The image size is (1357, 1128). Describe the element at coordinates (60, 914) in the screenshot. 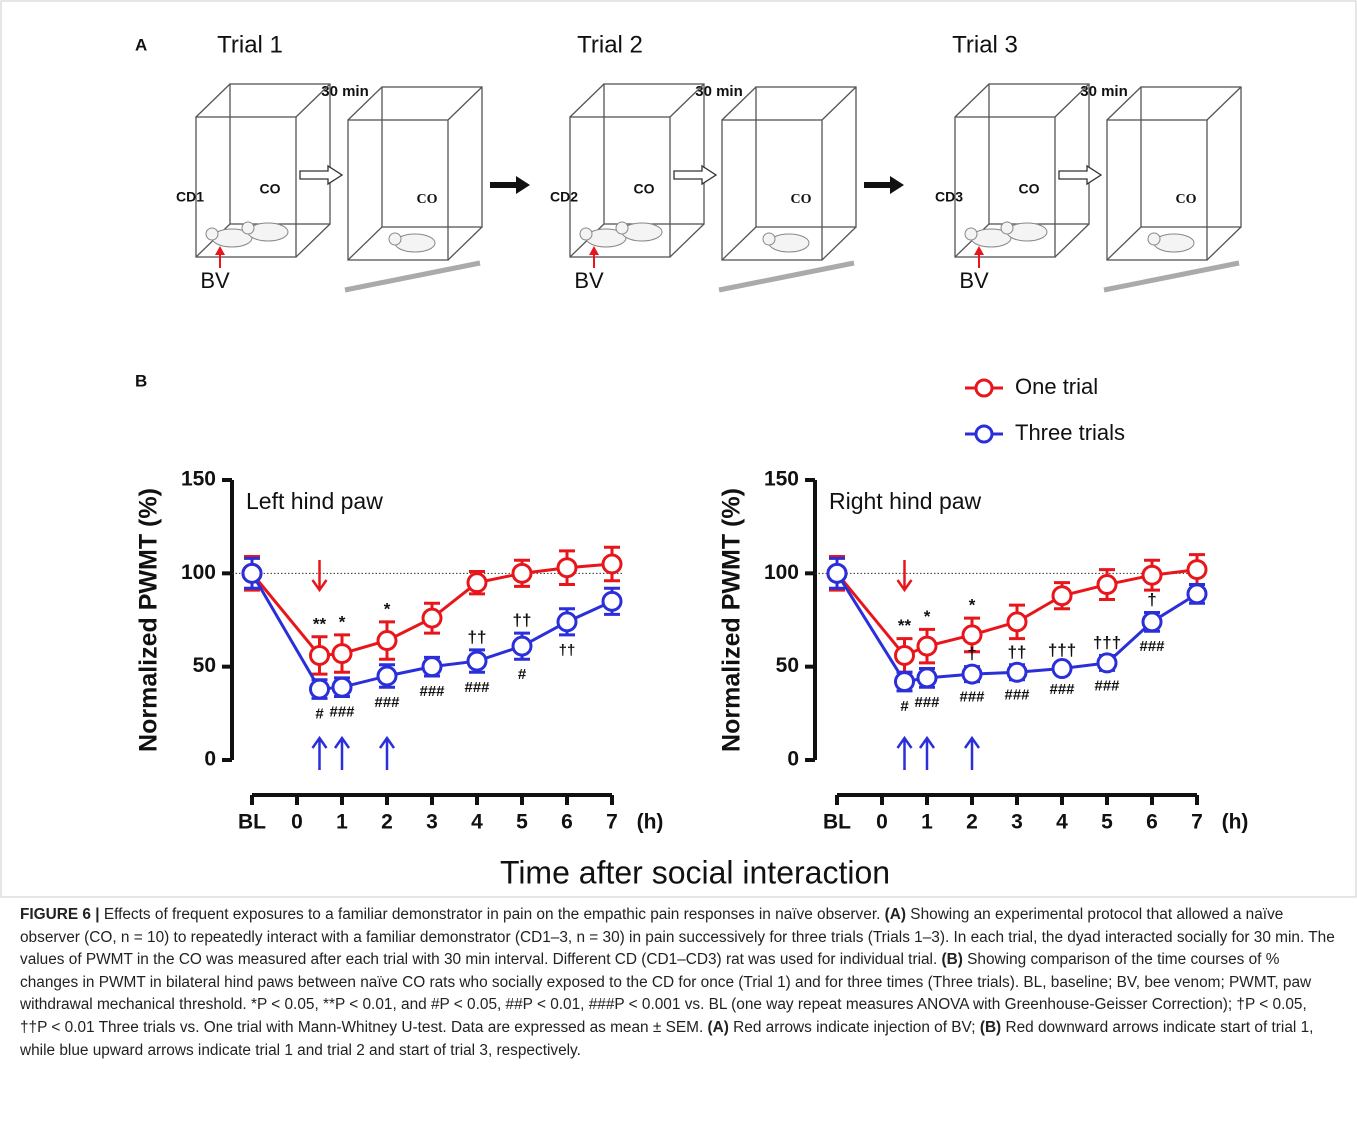

I see `caption-text: FIGURE 6 |` at that location.